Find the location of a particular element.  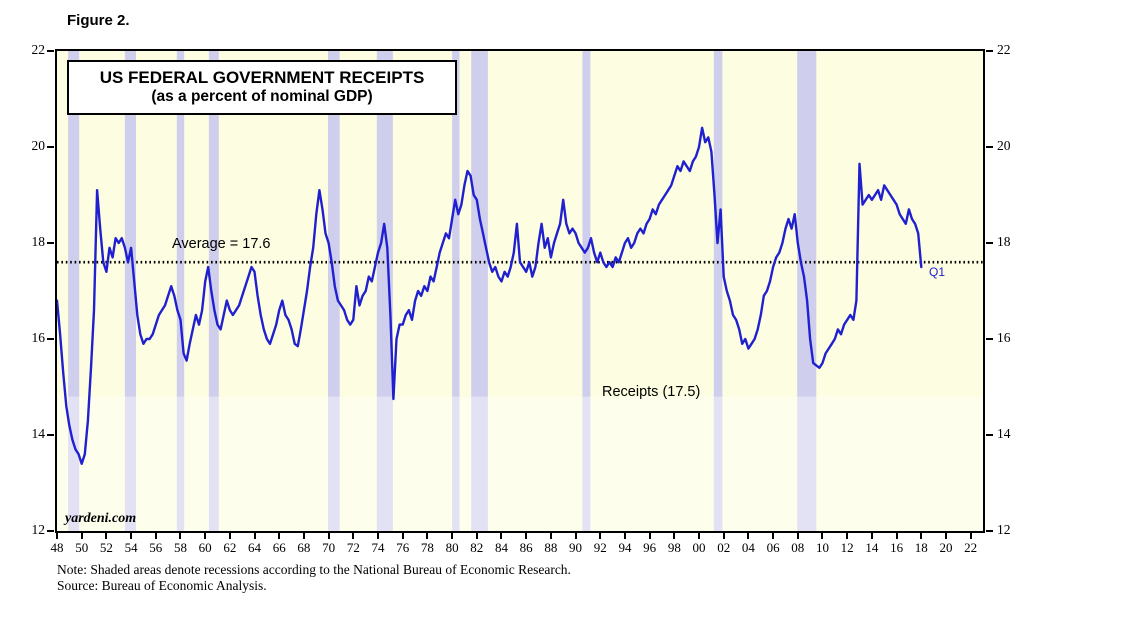

x-axis-label: 74 is located at coordinates (378, 547).